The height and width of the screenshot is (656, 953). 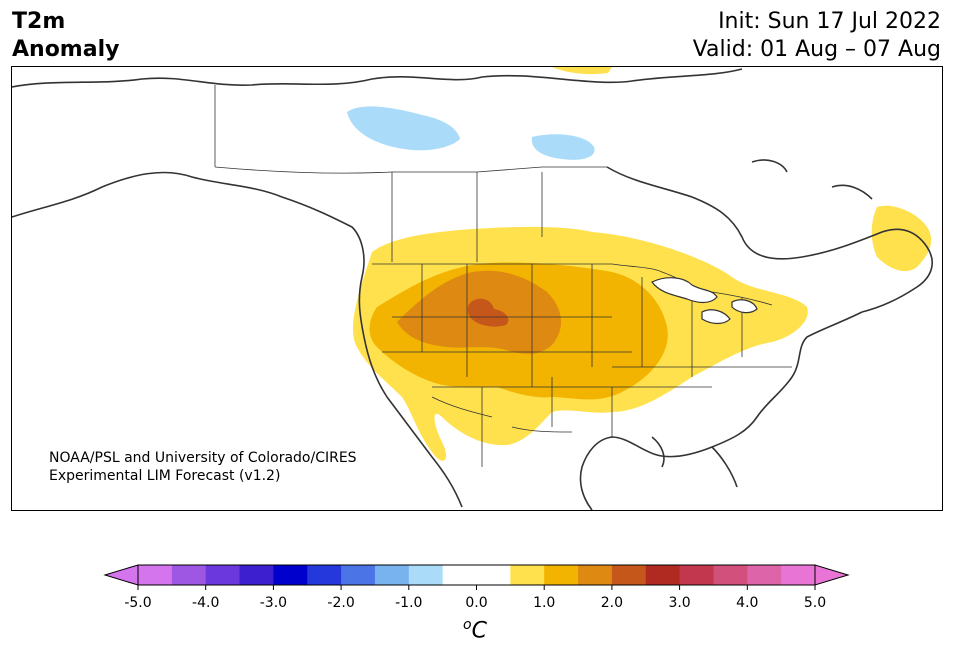 What do you see at coordinates (165, 476) in the screenshot?
I see `credit-line-2: Experimental LIM Forecast (v1.2)` at bounding box center [165, 476].